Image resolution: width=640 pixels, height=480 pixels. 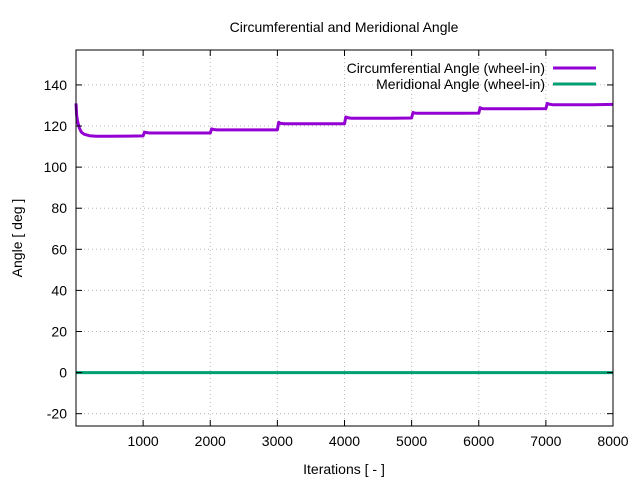 I want to click on y-tick-label: 60, so click(x=59, y=249).